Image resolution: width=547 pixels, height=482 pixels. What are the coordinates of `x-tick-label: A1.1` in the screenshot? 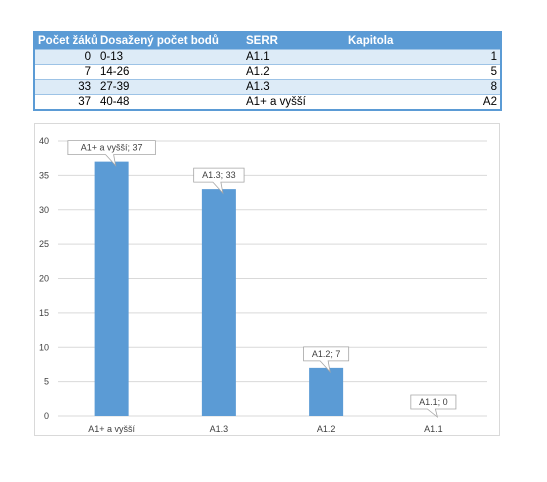 It's located at (433, 429).